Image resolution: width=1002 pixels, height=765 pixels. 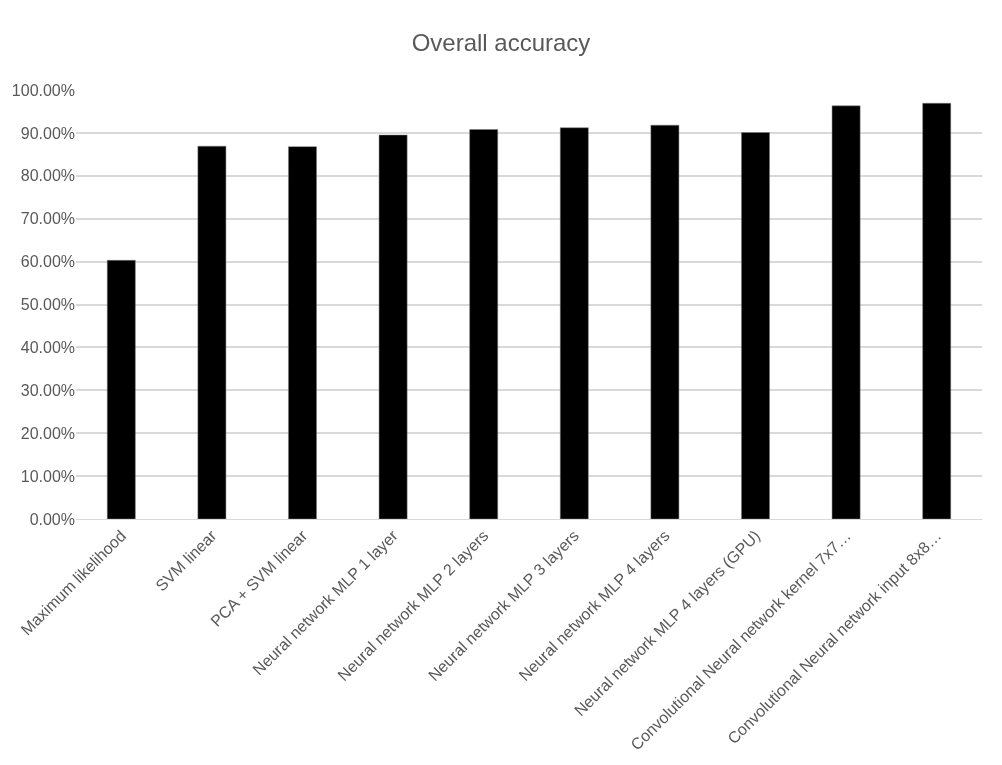 What do you see at coordinates (47, 390) in the screenshot?
I see `y-tick-label: 30.00%` at bounding box center [47, 390].